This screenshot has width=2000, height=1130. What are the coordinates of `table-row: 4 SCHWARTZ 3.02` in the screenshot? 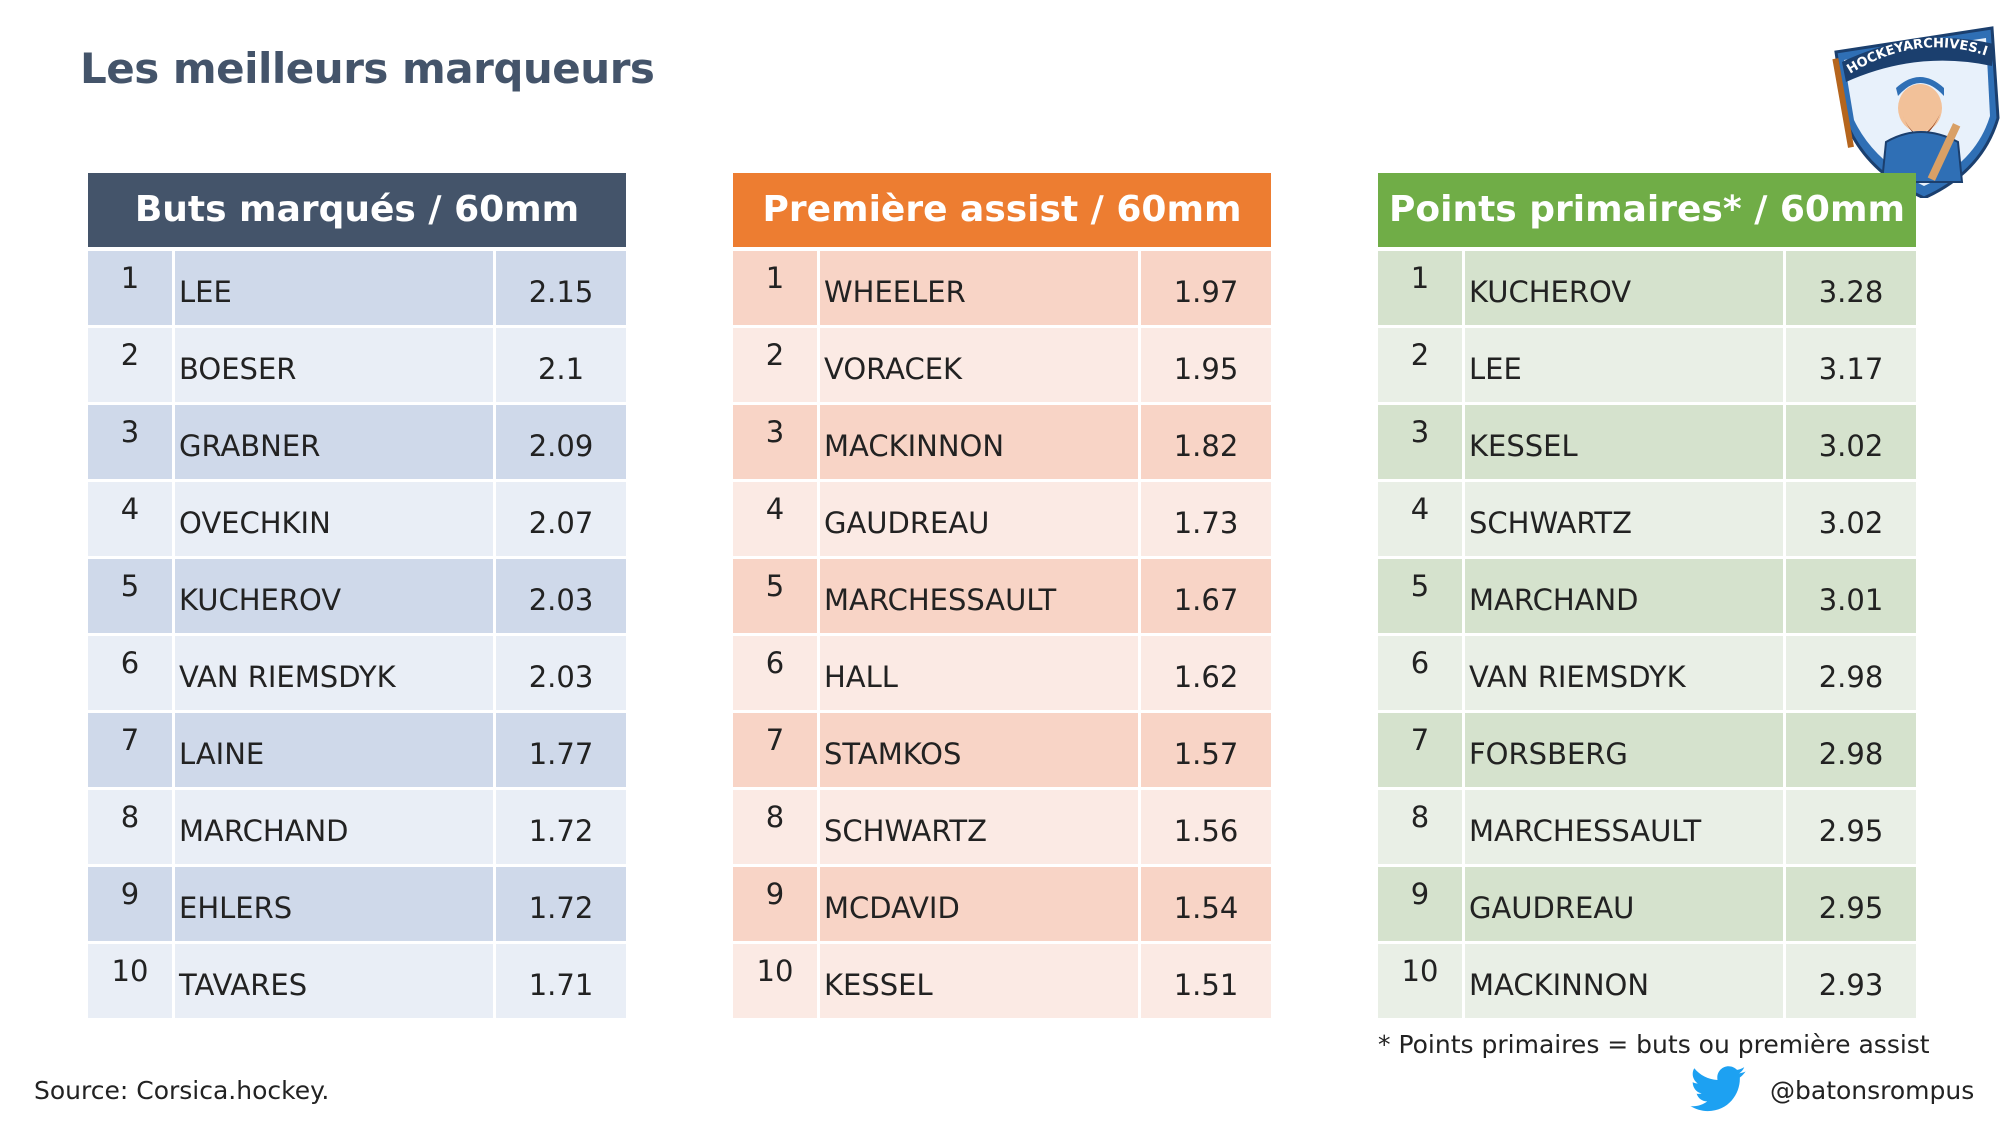 It's located at (1647, 519).